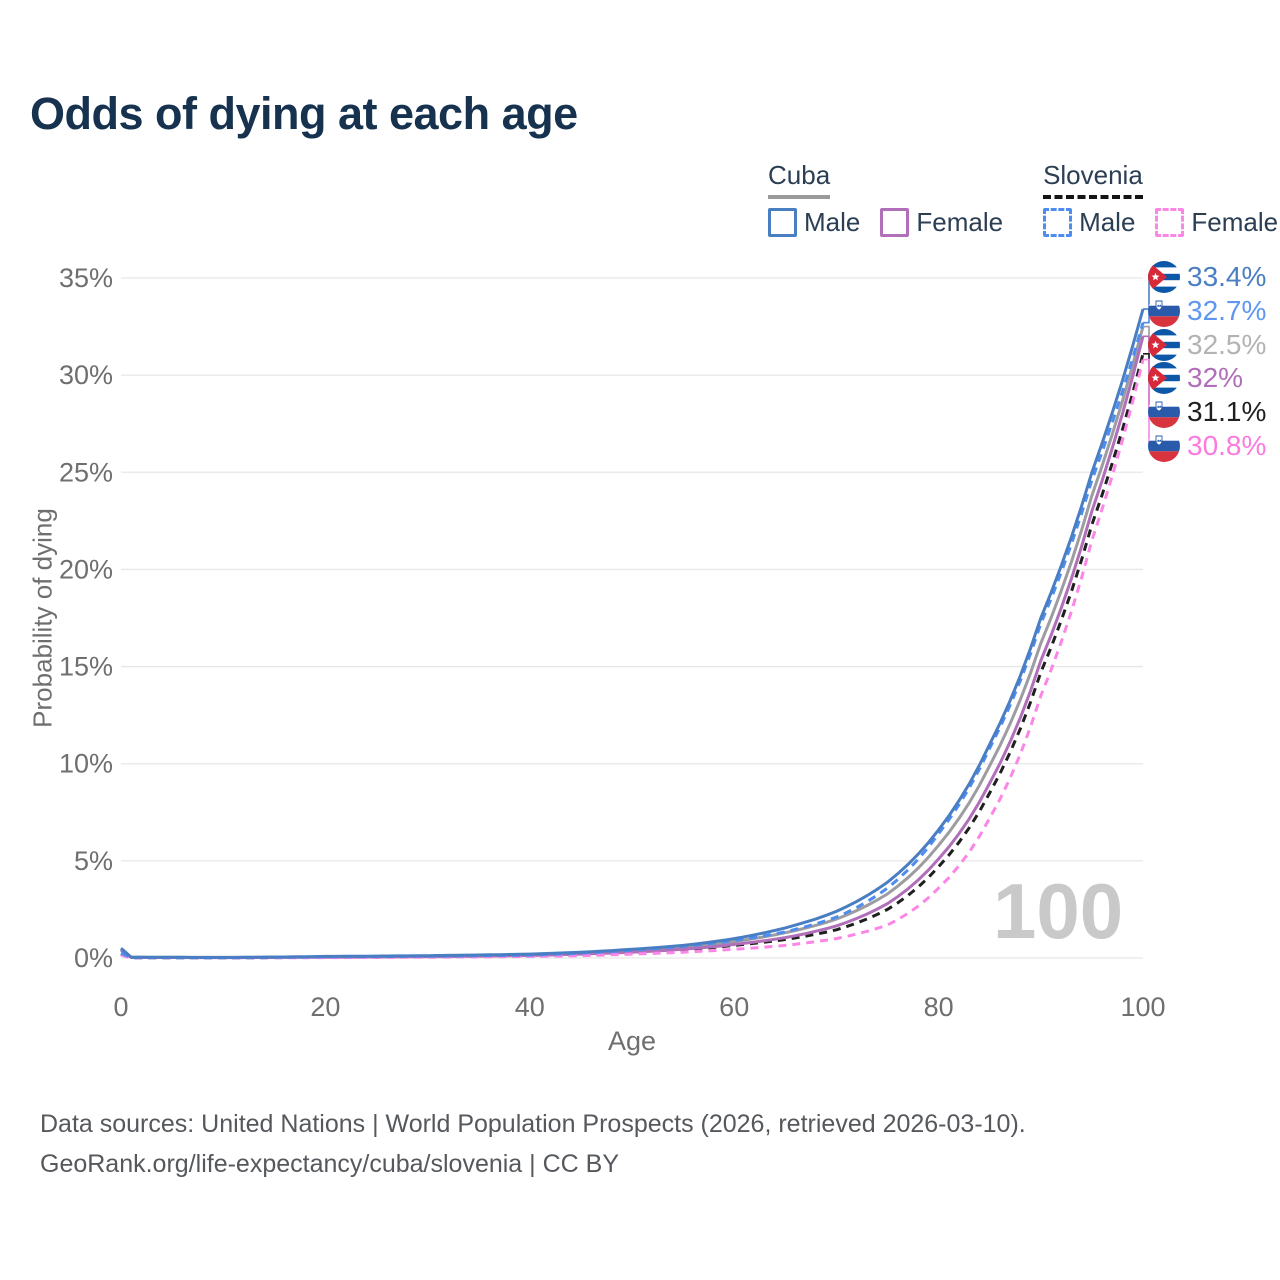 Image resolution: width=1280 pixels, height=1280 pixels. What do you see at coordinates (86, 278) in the screenshot?
I see `y-tick-label: 35%` at bounding box center [86, 278].